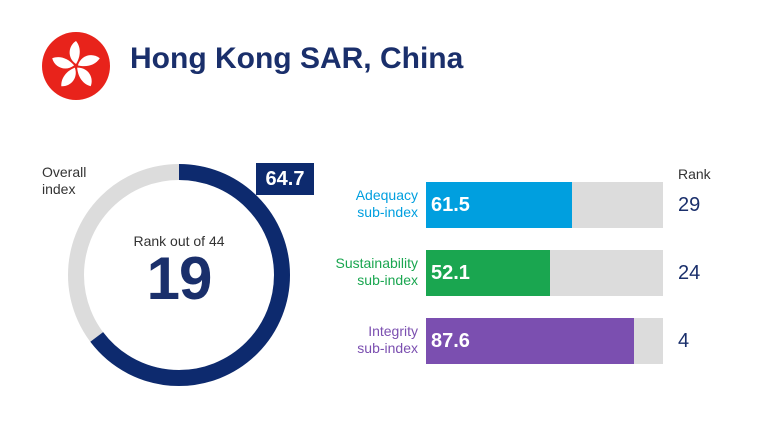 The image size is (774, 436). What do you see at coordinates (377, 271) in the screenshot?
I see `sub-index-label-sustainability: Sustainability sub-index` at bounding box center [377, 271].